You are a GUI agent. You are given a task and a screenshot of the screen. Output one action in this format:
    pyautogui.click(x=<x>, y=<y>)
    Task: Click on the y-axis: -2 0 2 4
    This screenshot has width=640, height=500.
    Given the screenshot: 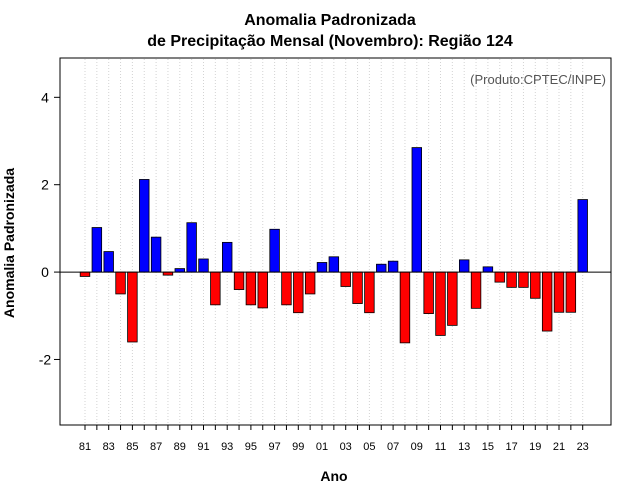 What is the action you would take?
    pyautogui.click(x=49, y=228)
    